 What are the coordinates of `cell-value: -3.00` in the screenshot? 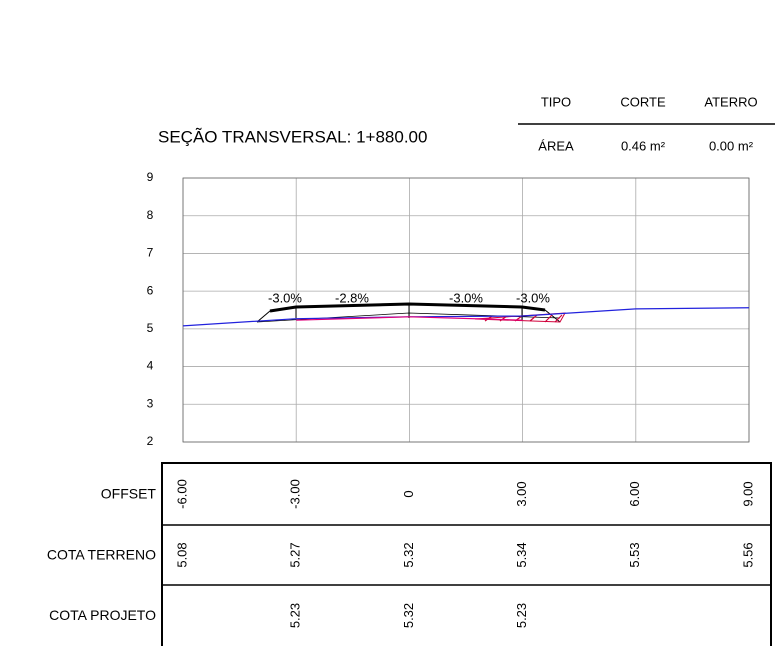 It's located at (295, 494).